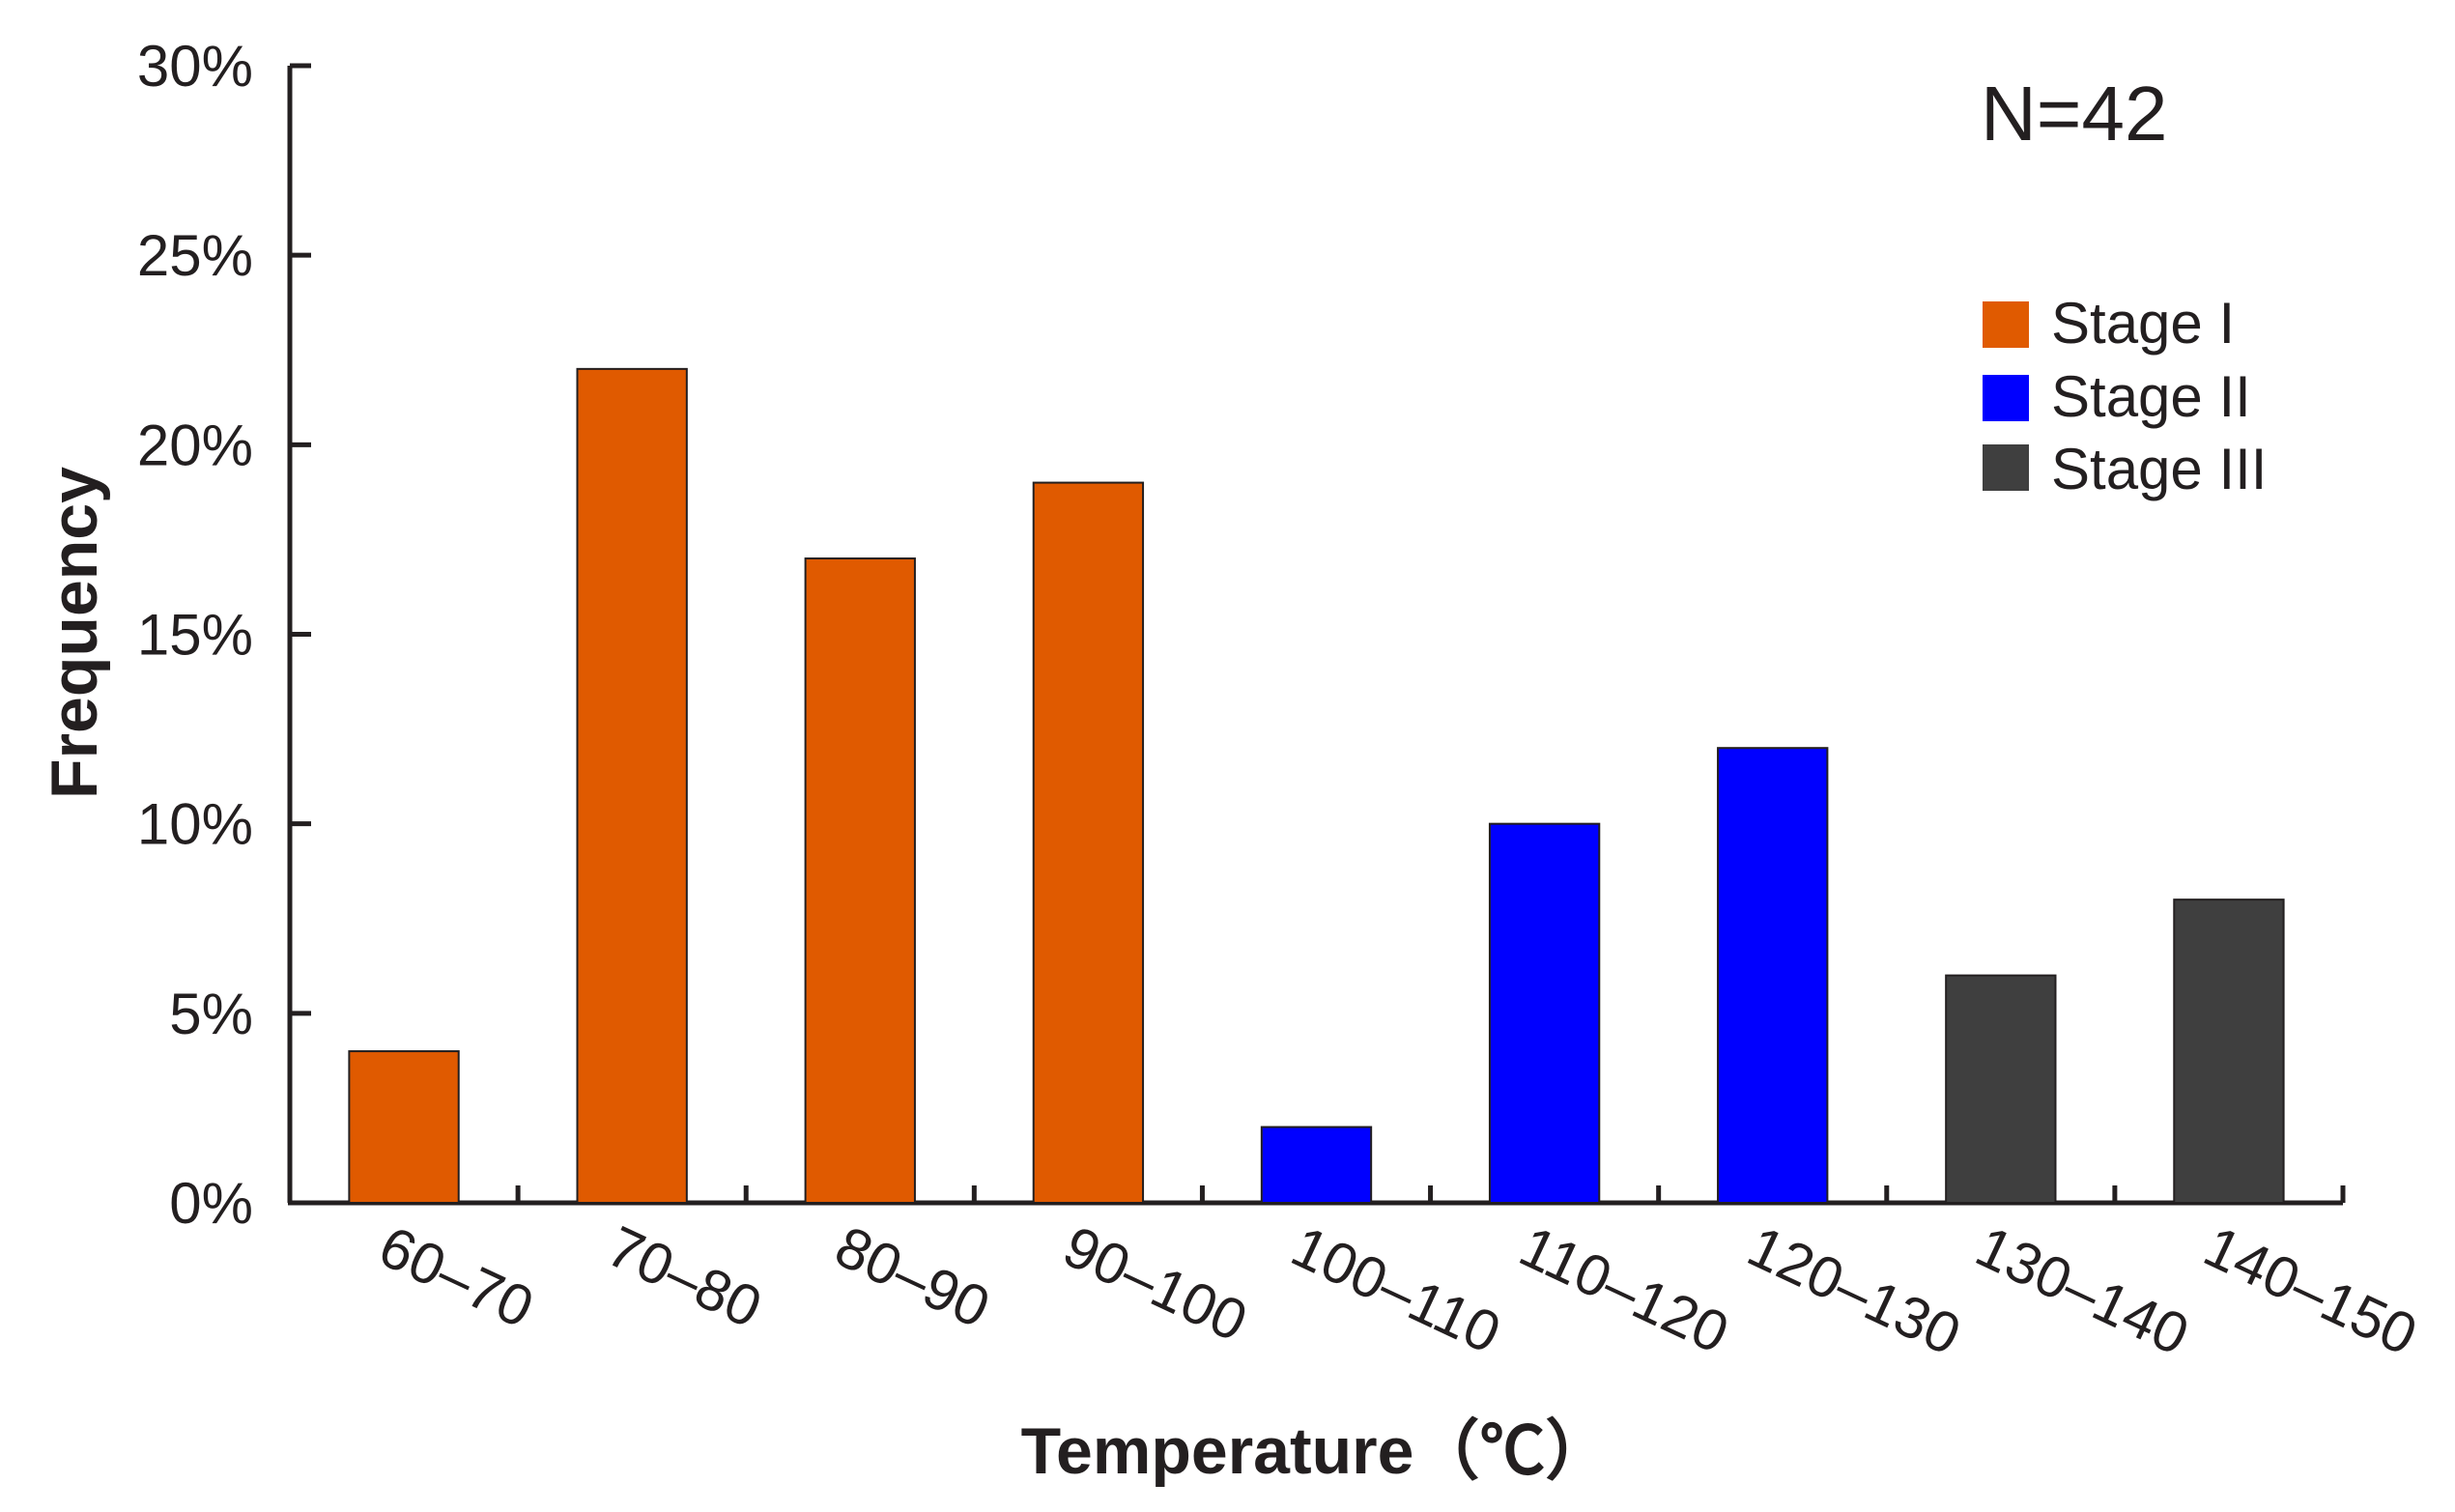  I want to click on x-category-label: 90–100, so click(1155, 1283).